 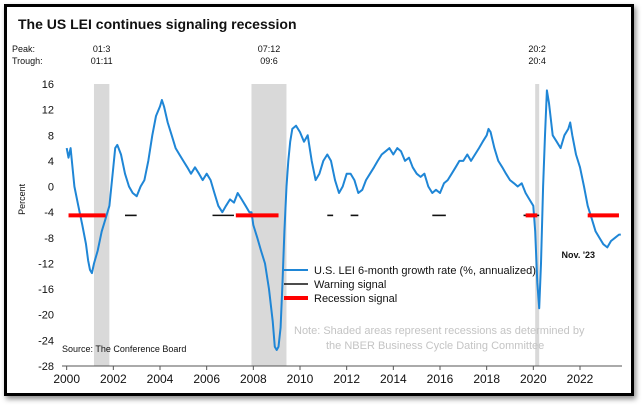 What do you see at coordinates (51, 188) in the screenshot?
I see `y-tick-label-4: 0` at bounding box center [51, 188].